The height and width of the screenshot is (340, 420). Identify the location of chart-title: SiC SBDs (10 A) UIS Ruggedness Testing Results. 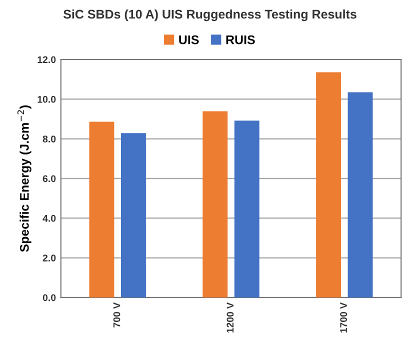
(209, 15).